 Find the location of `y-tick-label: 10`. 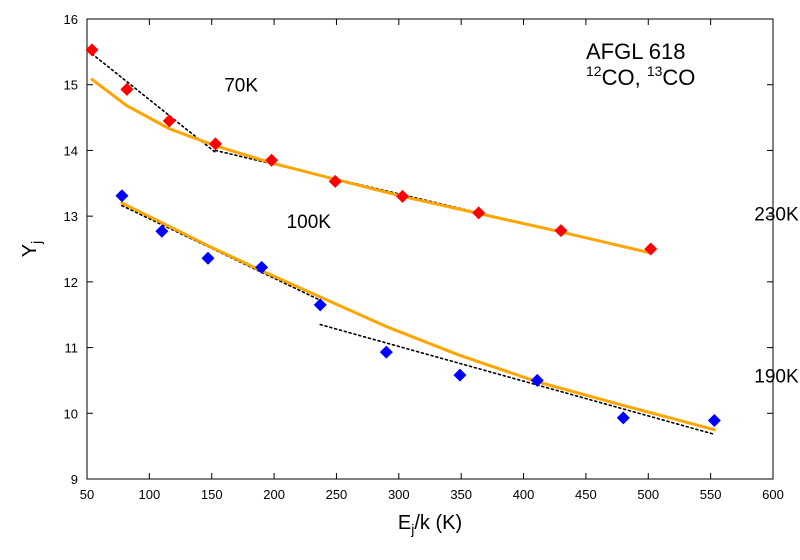

y-tick-label: 10 is located at coordinates (71, 413).